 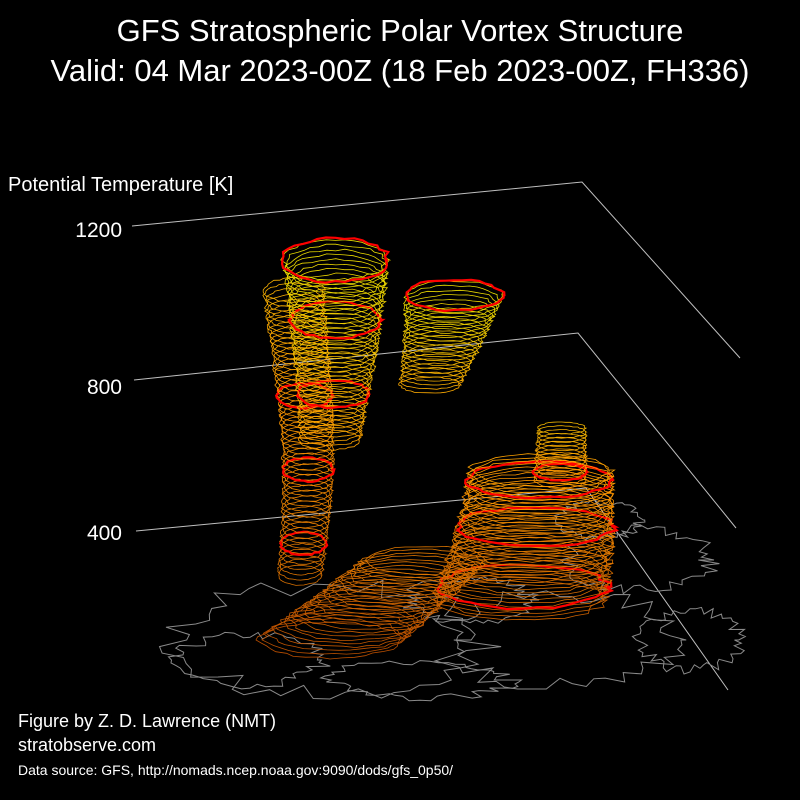 What do you see at coordinates (98, 230) in the screenshot?
I see `z-tick-label-1200: 1200` at bounding box center [98, 230].